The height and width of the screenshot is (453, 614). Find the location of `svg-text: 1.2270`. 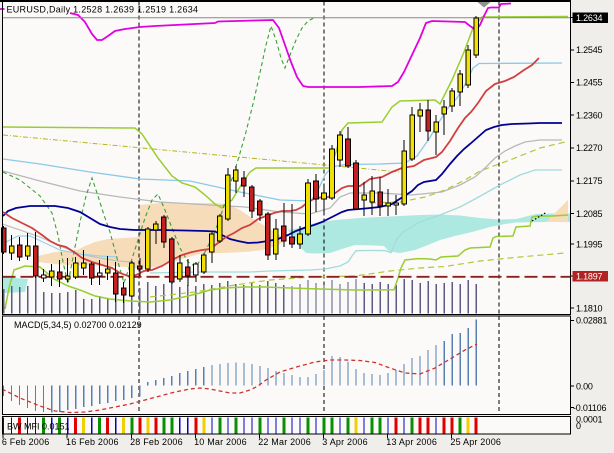

svg-text: 1.2270 is located at coordinates (589, 148).